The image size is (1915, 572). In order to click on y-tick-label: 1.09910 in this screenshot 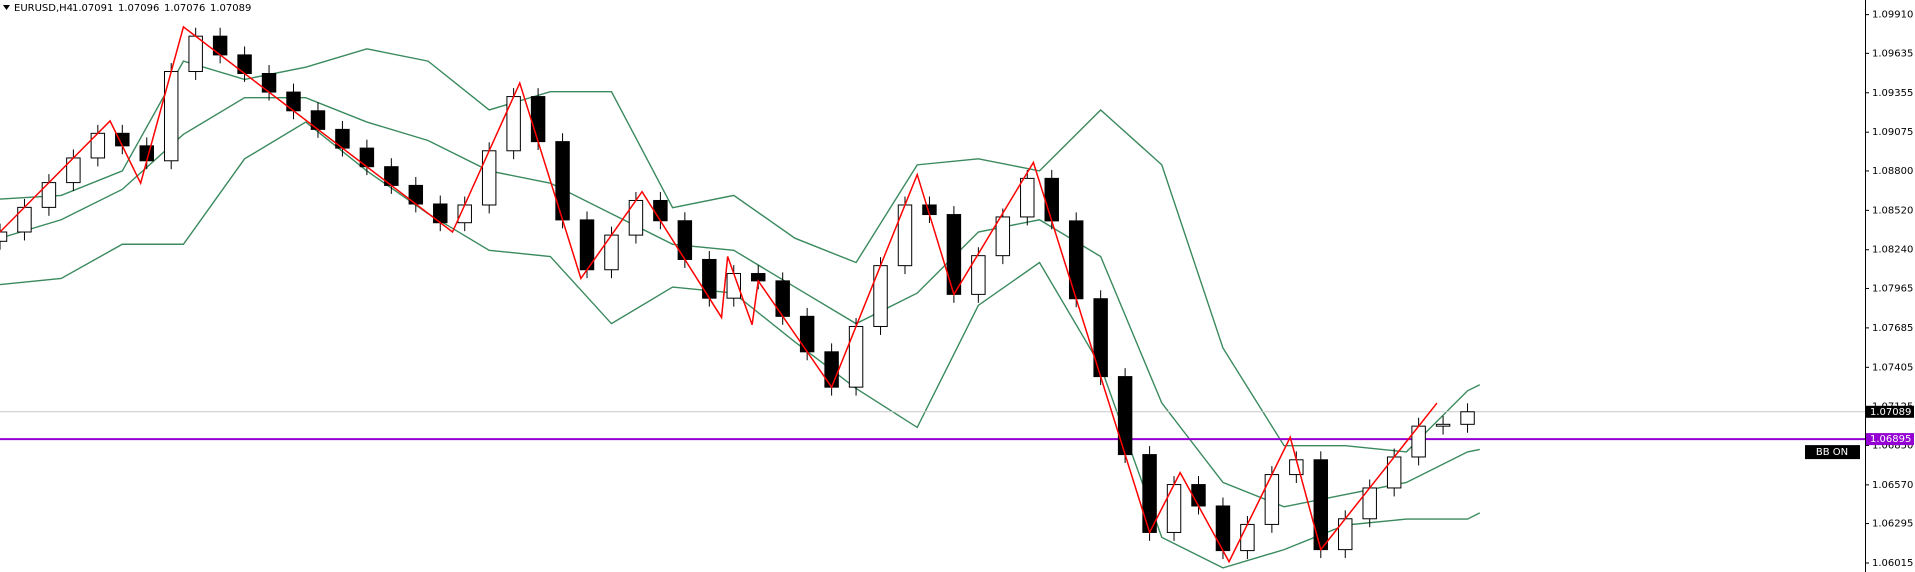, I will do `click(1892, 15)`.